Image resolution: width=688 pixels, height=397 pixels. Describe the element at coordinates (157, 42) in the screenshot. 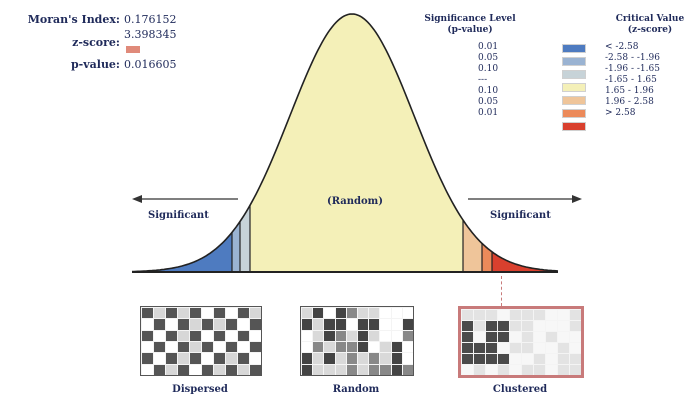

I see `z-score-value: 3.398345` at that location.